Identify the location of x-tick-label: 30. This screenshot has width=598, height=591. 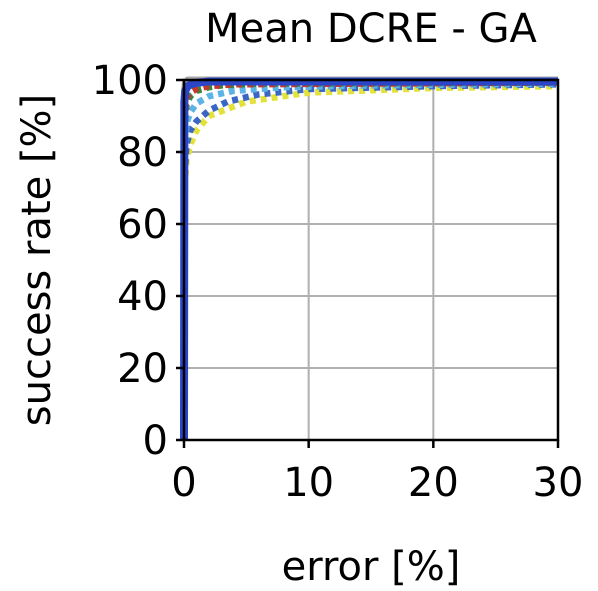
(558, 483).